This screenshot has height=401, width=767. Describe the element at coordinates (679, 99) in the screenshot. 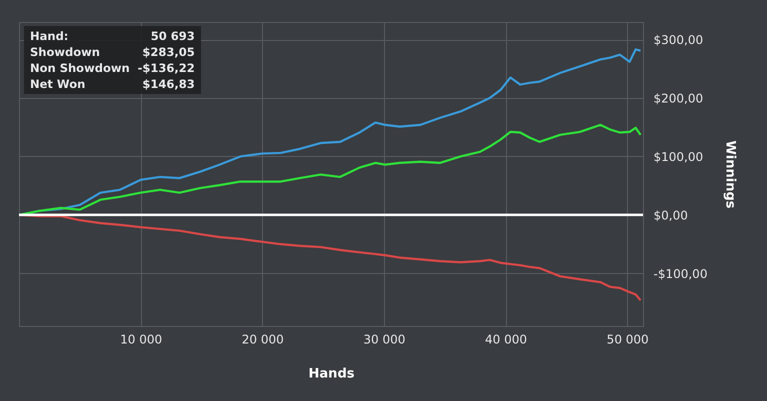

I see `y-tick-label: $200,00` at that location.